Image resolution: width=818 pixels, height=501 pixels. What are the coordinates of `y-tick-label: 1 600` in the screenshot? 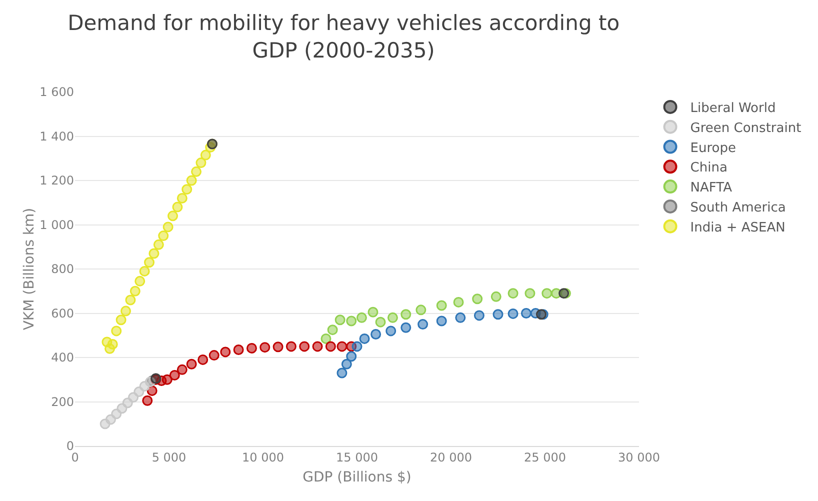 It's located at (57, 92).